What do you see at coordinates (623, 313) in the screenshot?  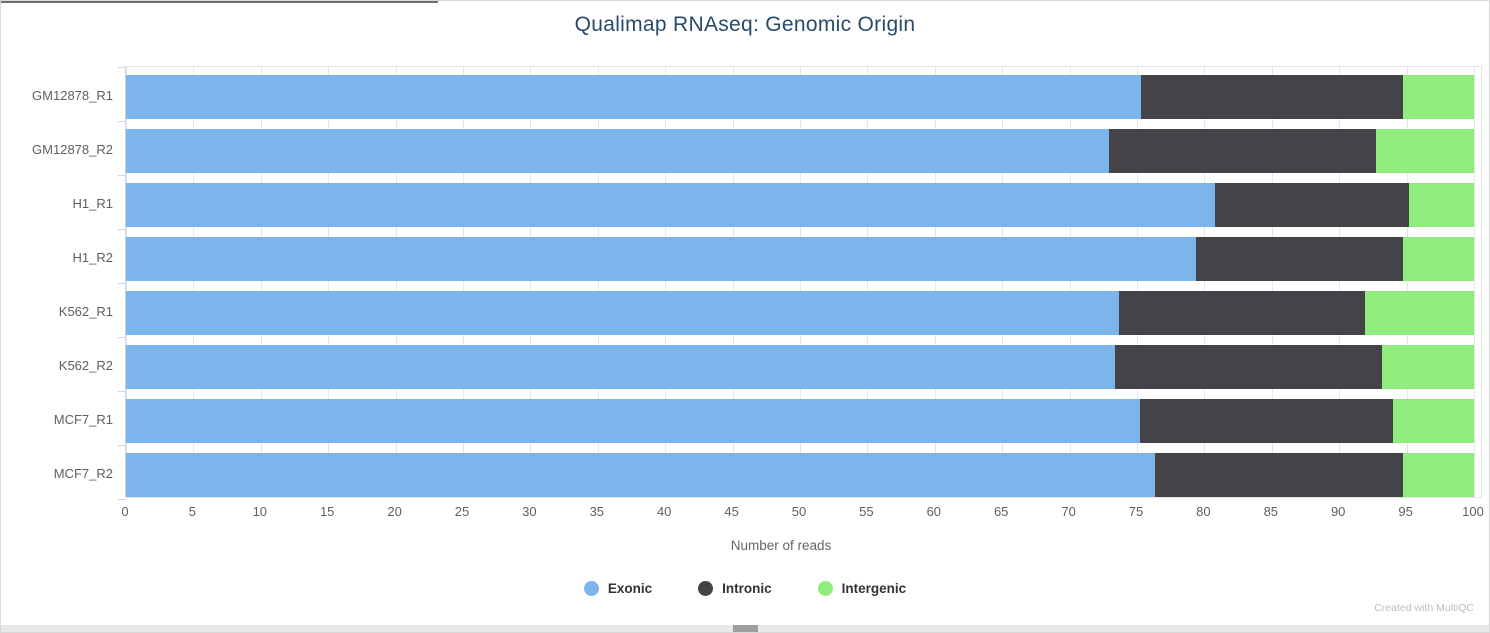 I see `bar-segment-exonic-k562_r1` at bounding box center [623, 313].